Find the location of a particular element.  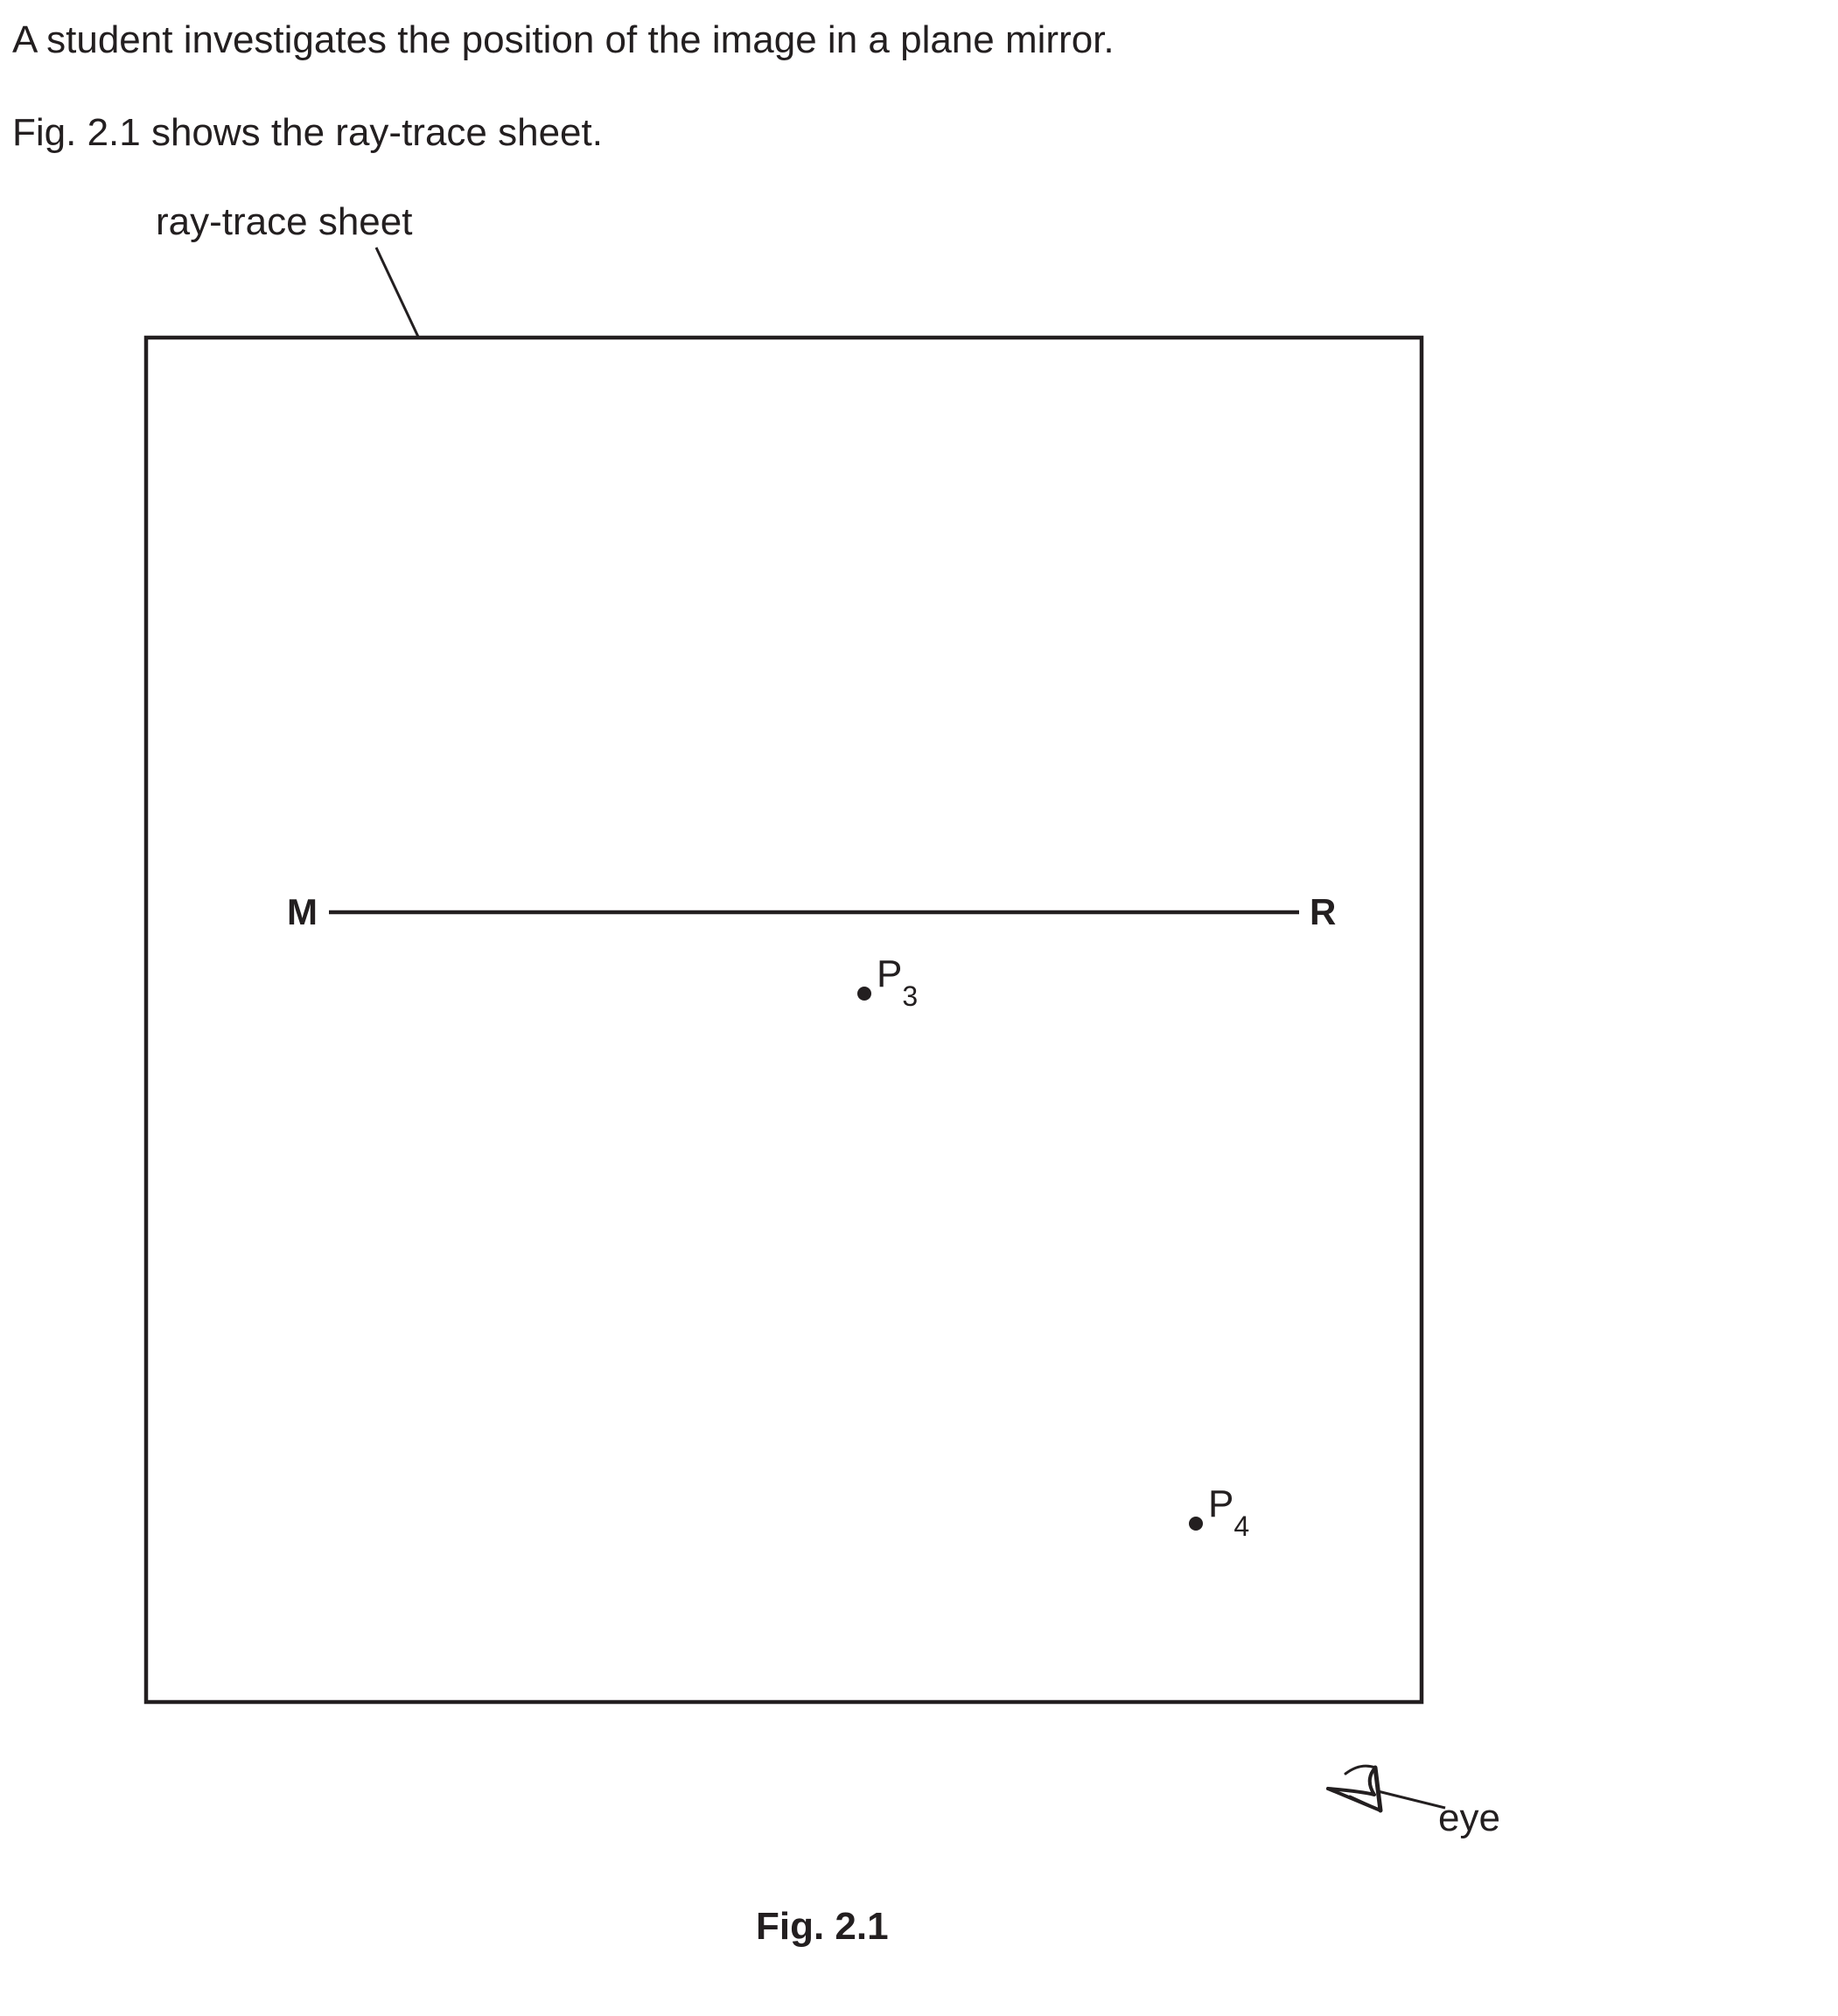

eye-label-leader is located at coordinates (1411, 1800).